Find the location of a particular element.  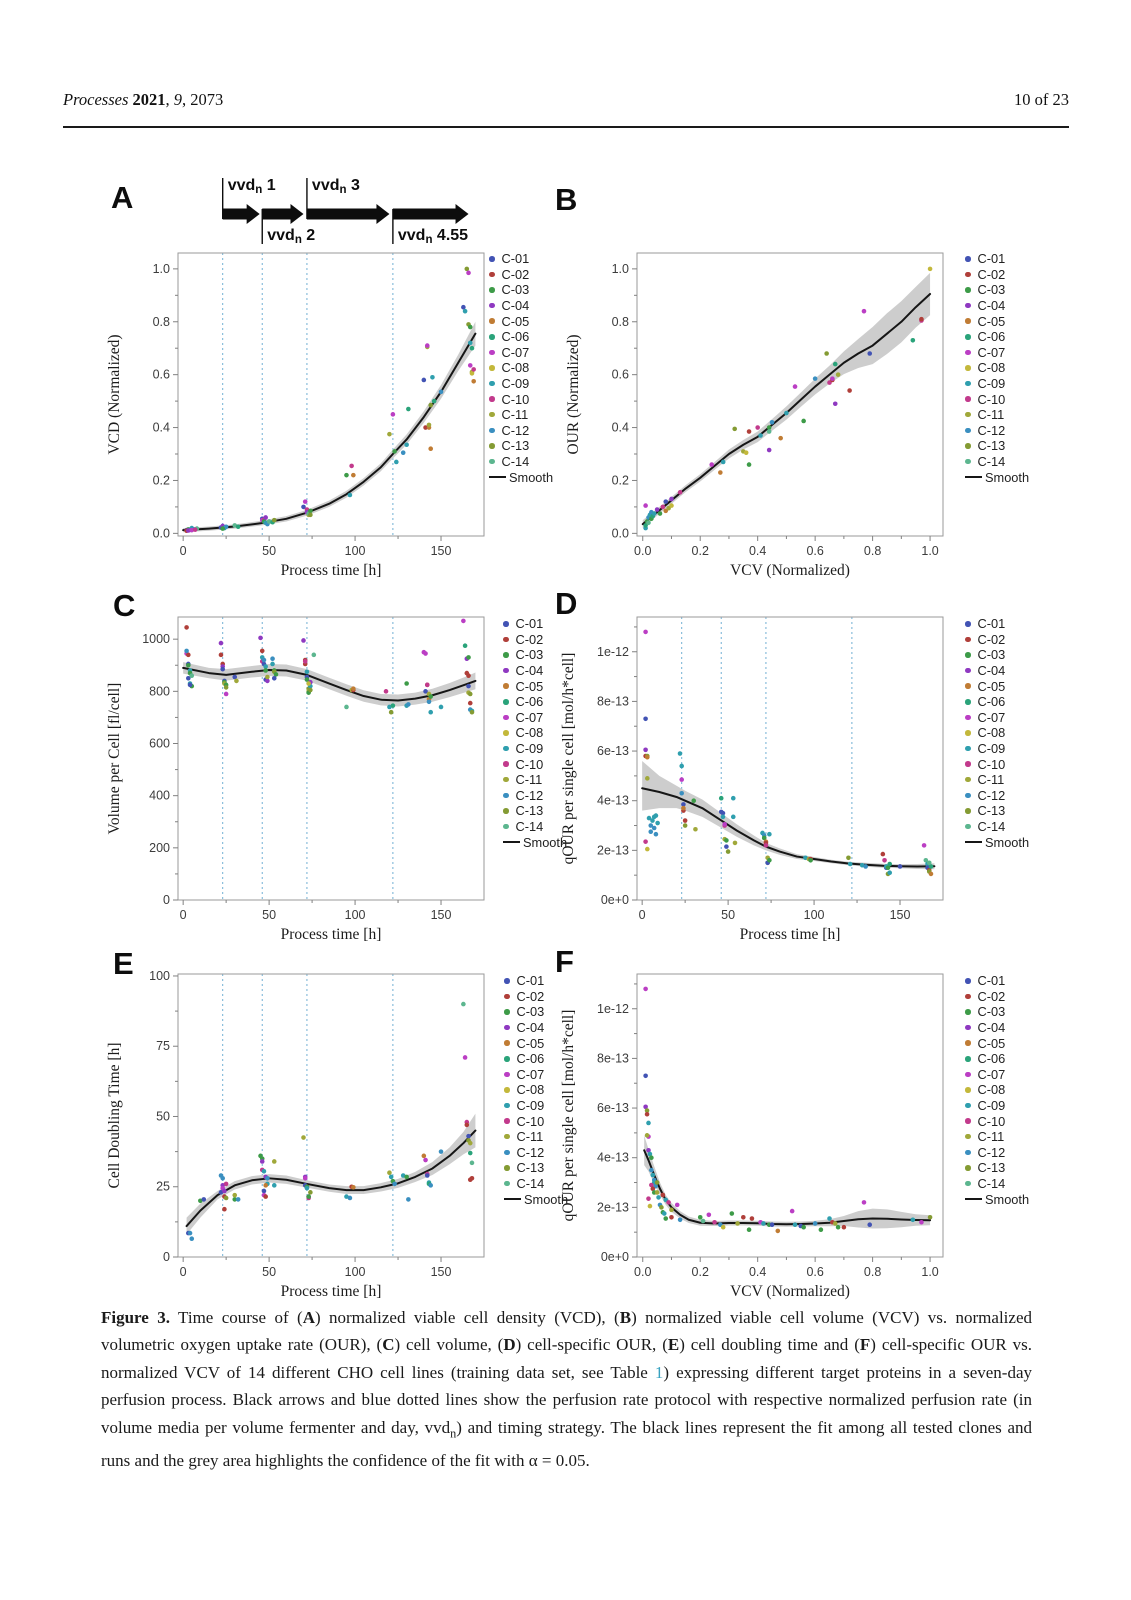

legend-item-label: C-09 is located at coordinates (991, 384).